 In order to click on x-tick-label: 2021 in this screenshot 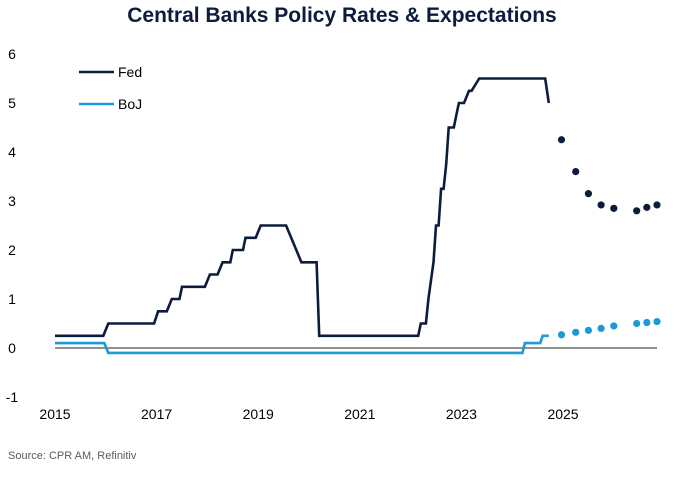, I will do `click(359, 414)`.